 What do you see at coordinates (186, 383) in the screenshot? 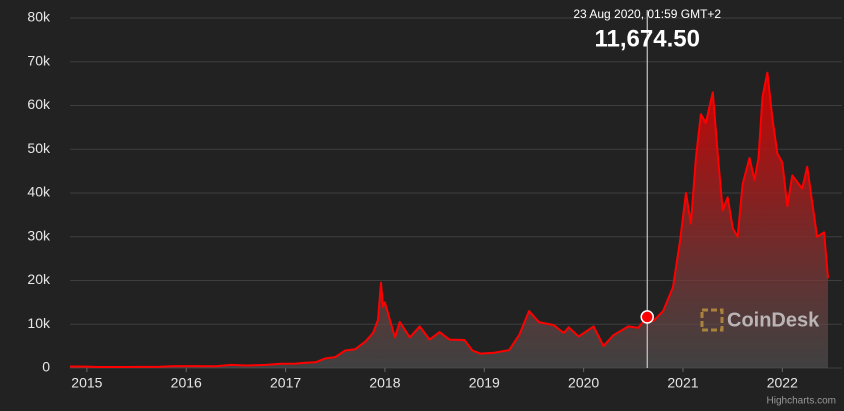
I see `x-tick-label: 2016` at bounding box center [186, 383].